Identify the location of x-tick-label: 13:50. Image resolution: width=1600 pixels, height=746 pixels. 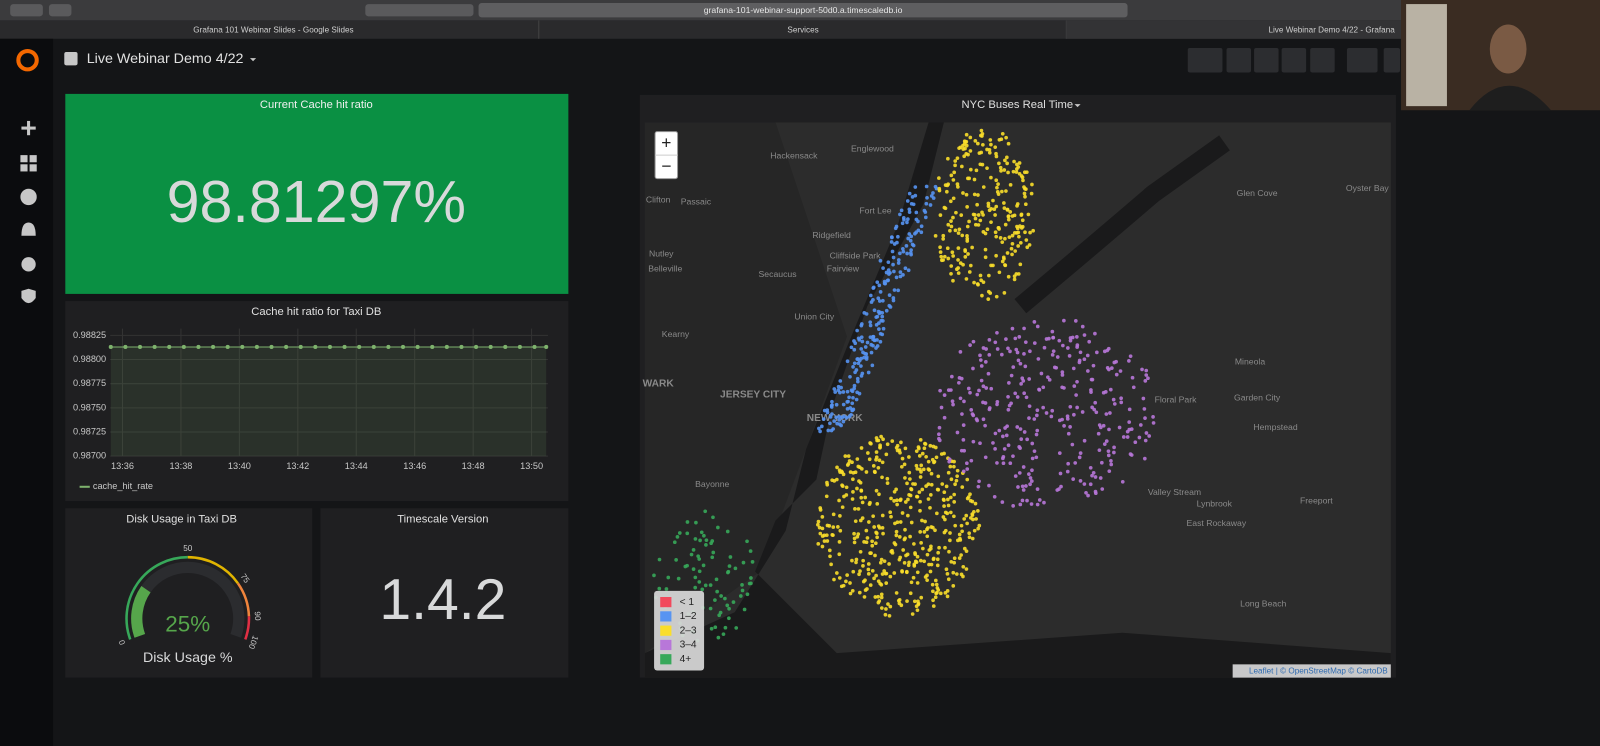
(531, 466).